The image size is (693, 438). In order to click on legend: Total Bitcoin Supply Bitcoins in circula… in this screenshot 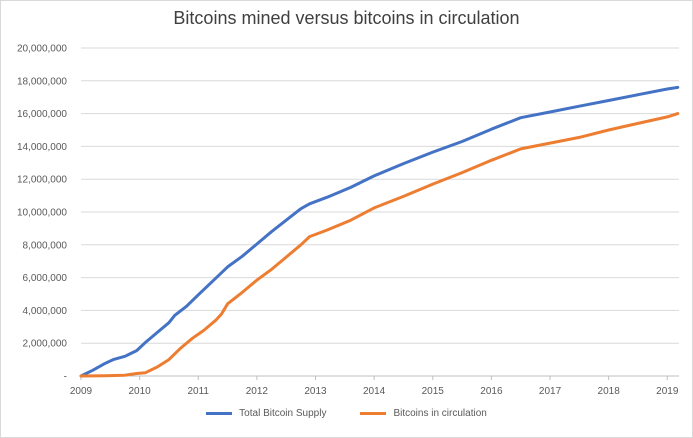, I will do `click(346, 413)`.